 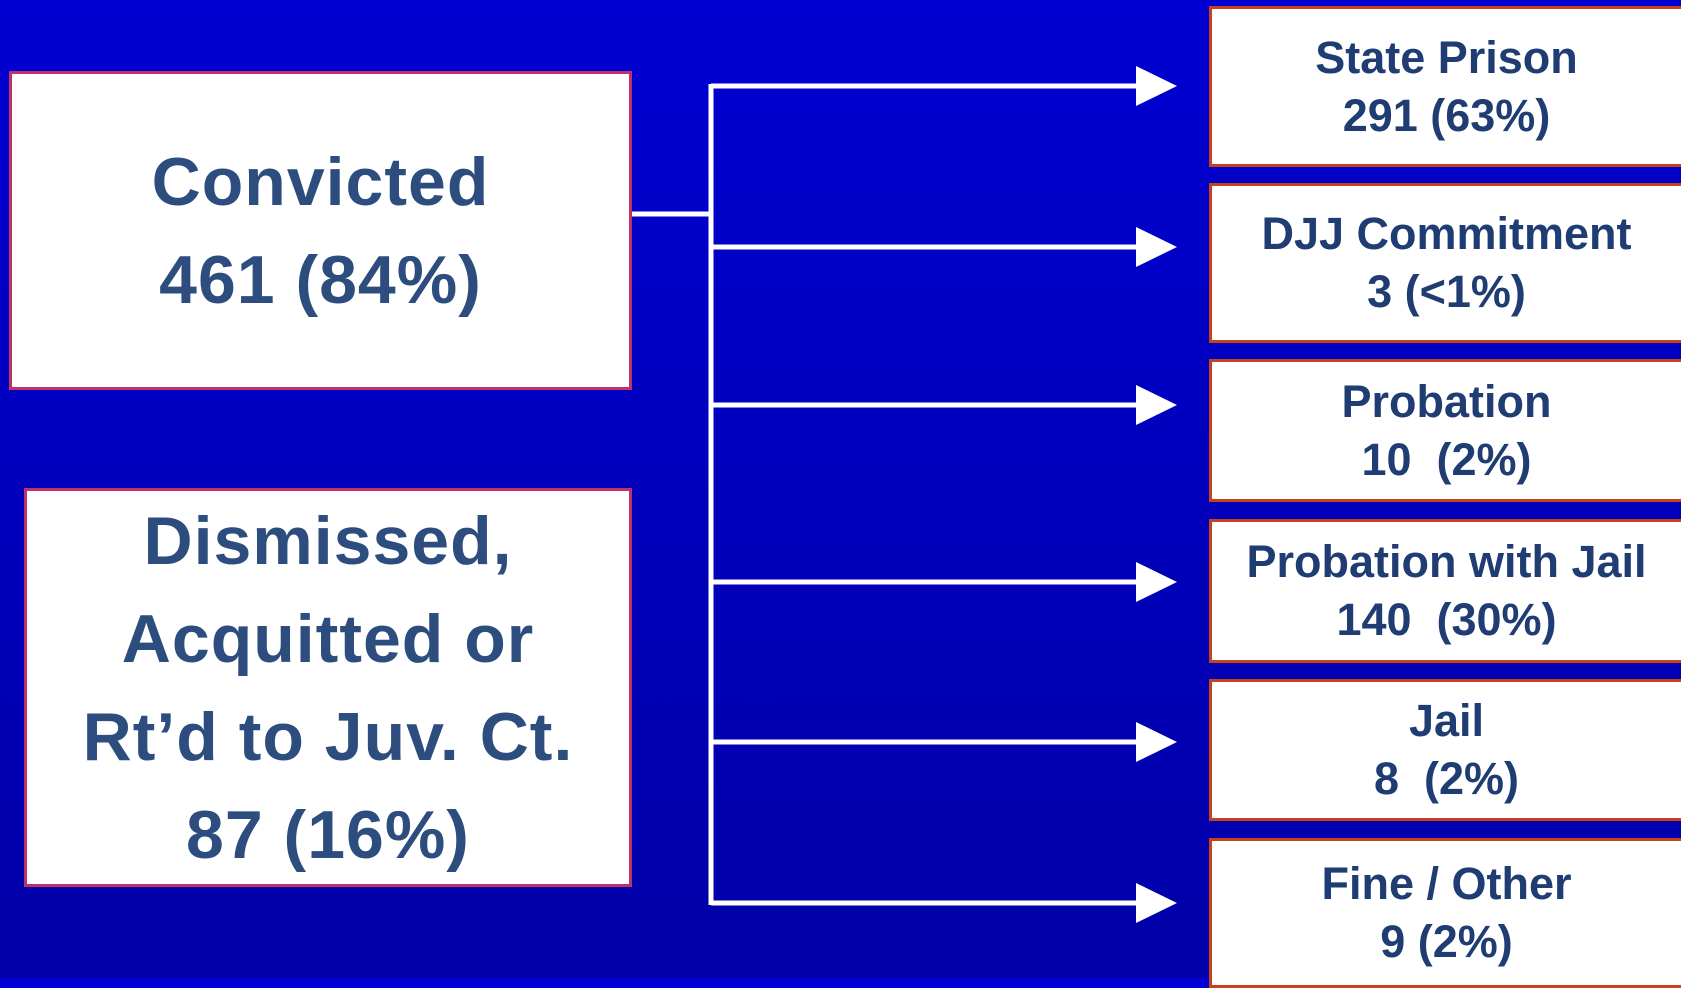 What do you see at coordinates (1446, 883) in the screenshot?
I see `outcome-label: Fine / Other` at bounding box center [1446, 883].